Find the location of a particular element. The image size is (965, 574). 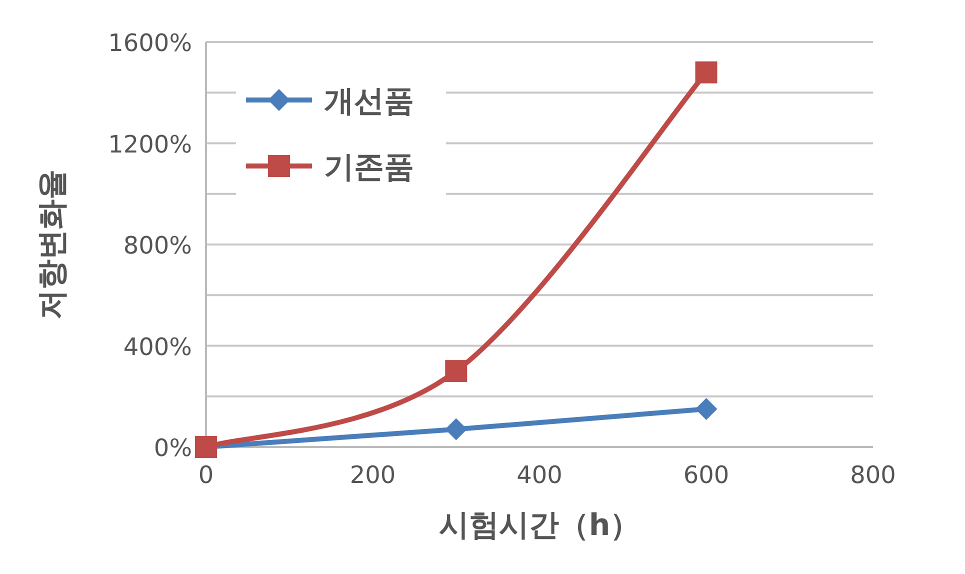

y-tick-label: 400% is located at coordinates (157, 346).